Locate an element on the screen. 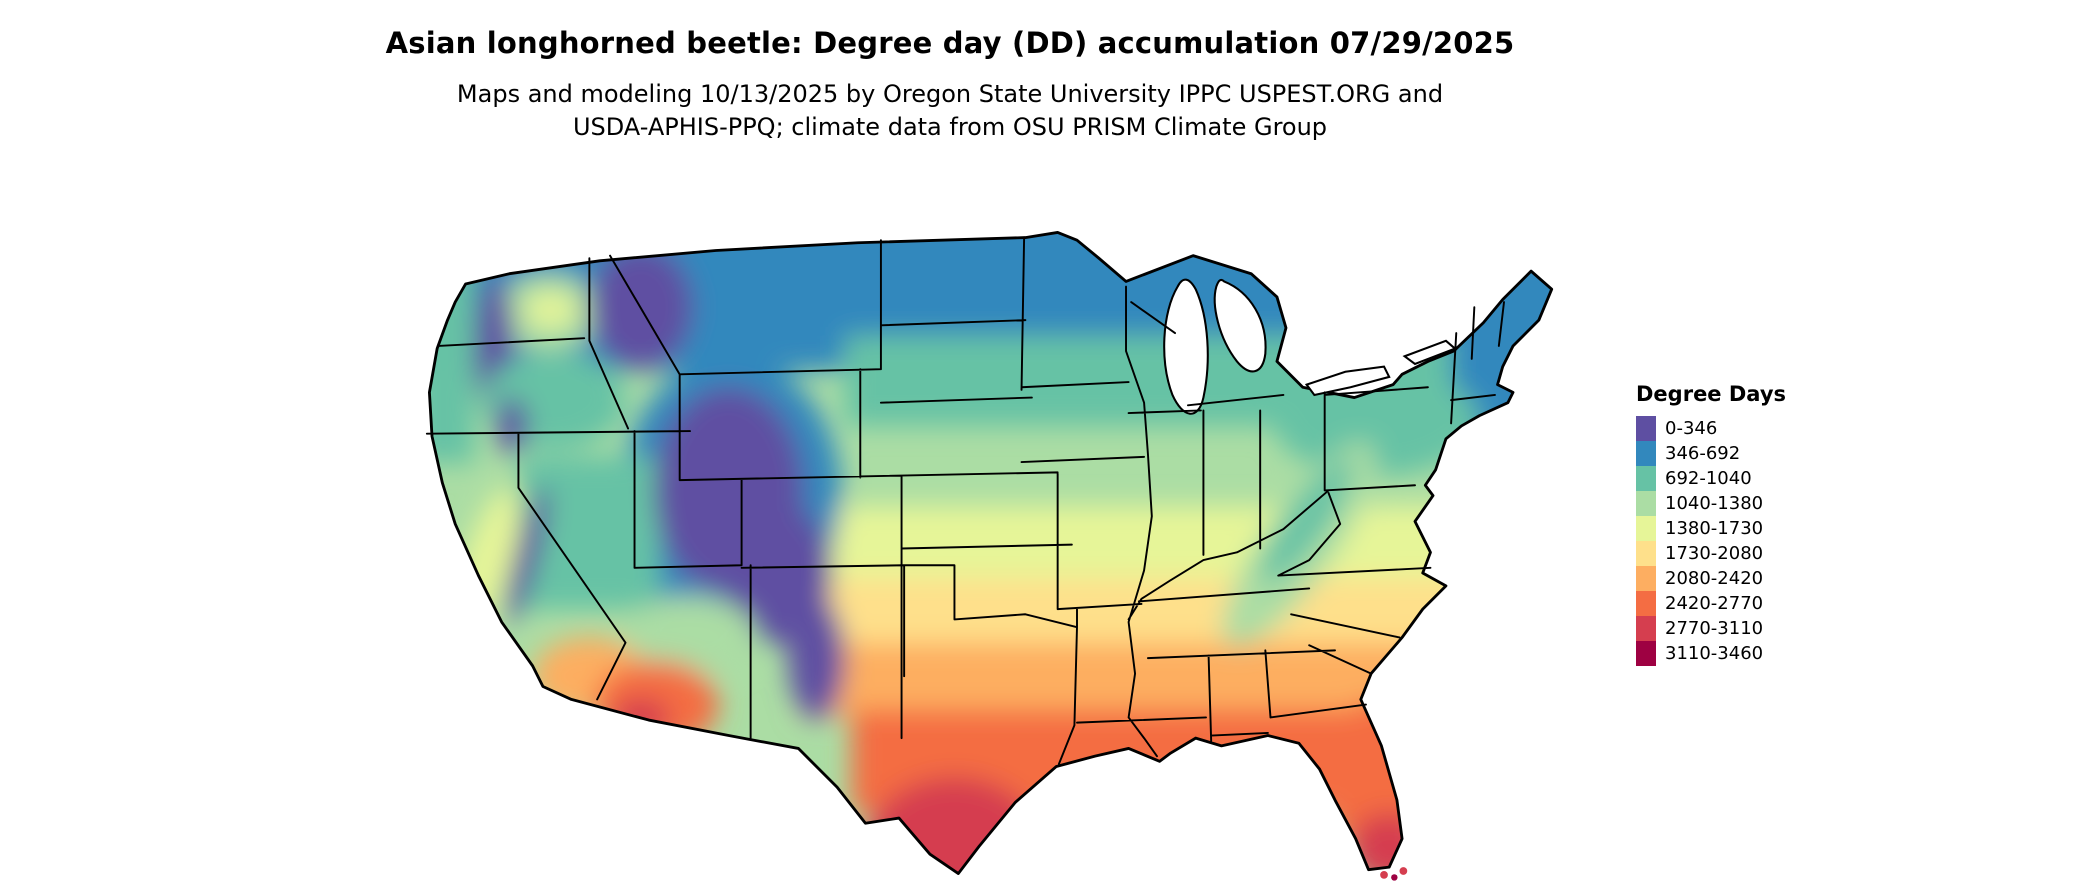 This screenshot has width=2100, height=892. legend-item: 2420-2770 is located at coordinates (1711, 603).